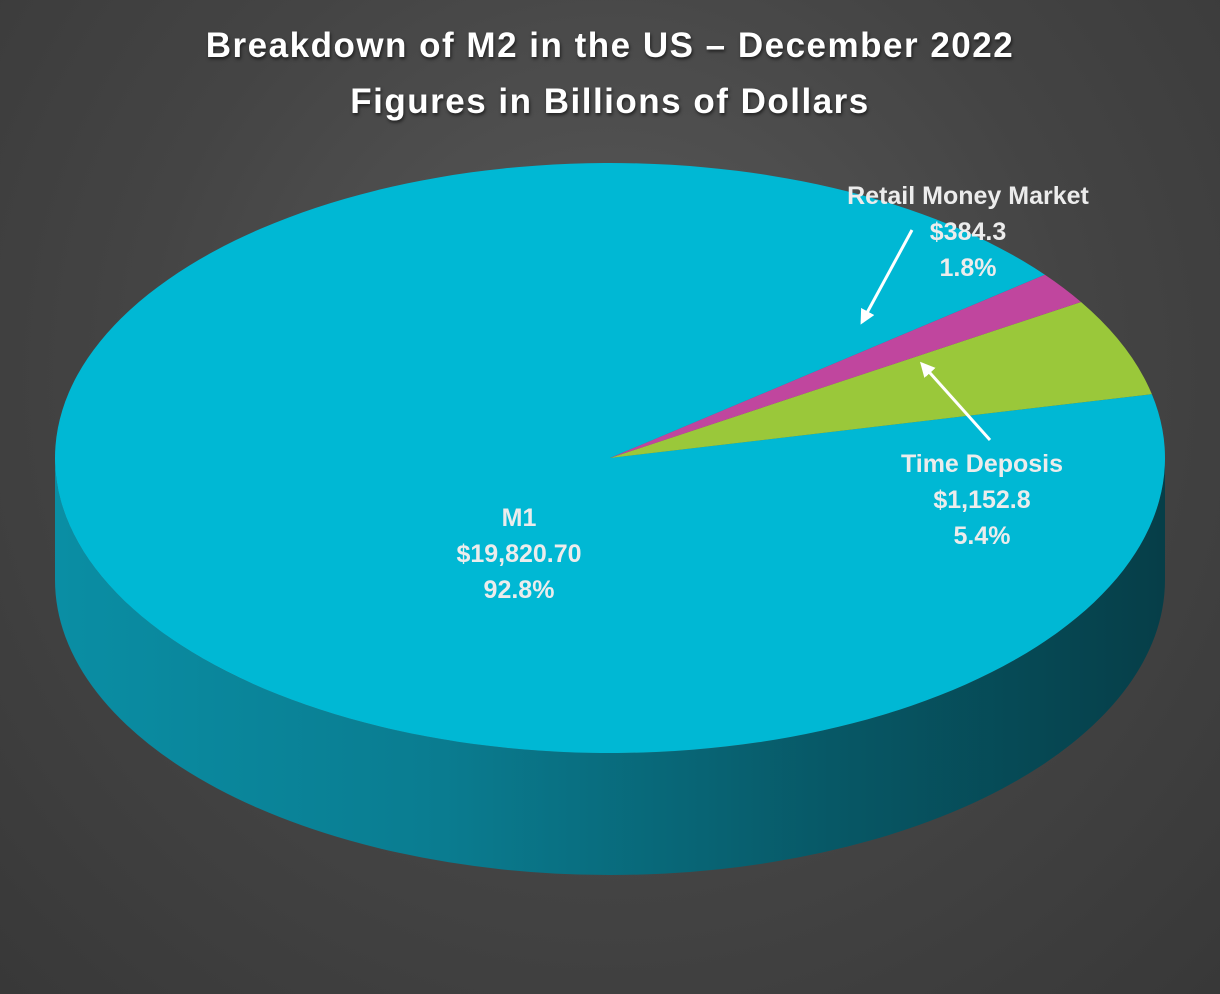  Describe the element at coordinates (968, 232) in the screenshot. I see `label-retail-money-market: Retail Money Market $384.3 1.8%` at that location.